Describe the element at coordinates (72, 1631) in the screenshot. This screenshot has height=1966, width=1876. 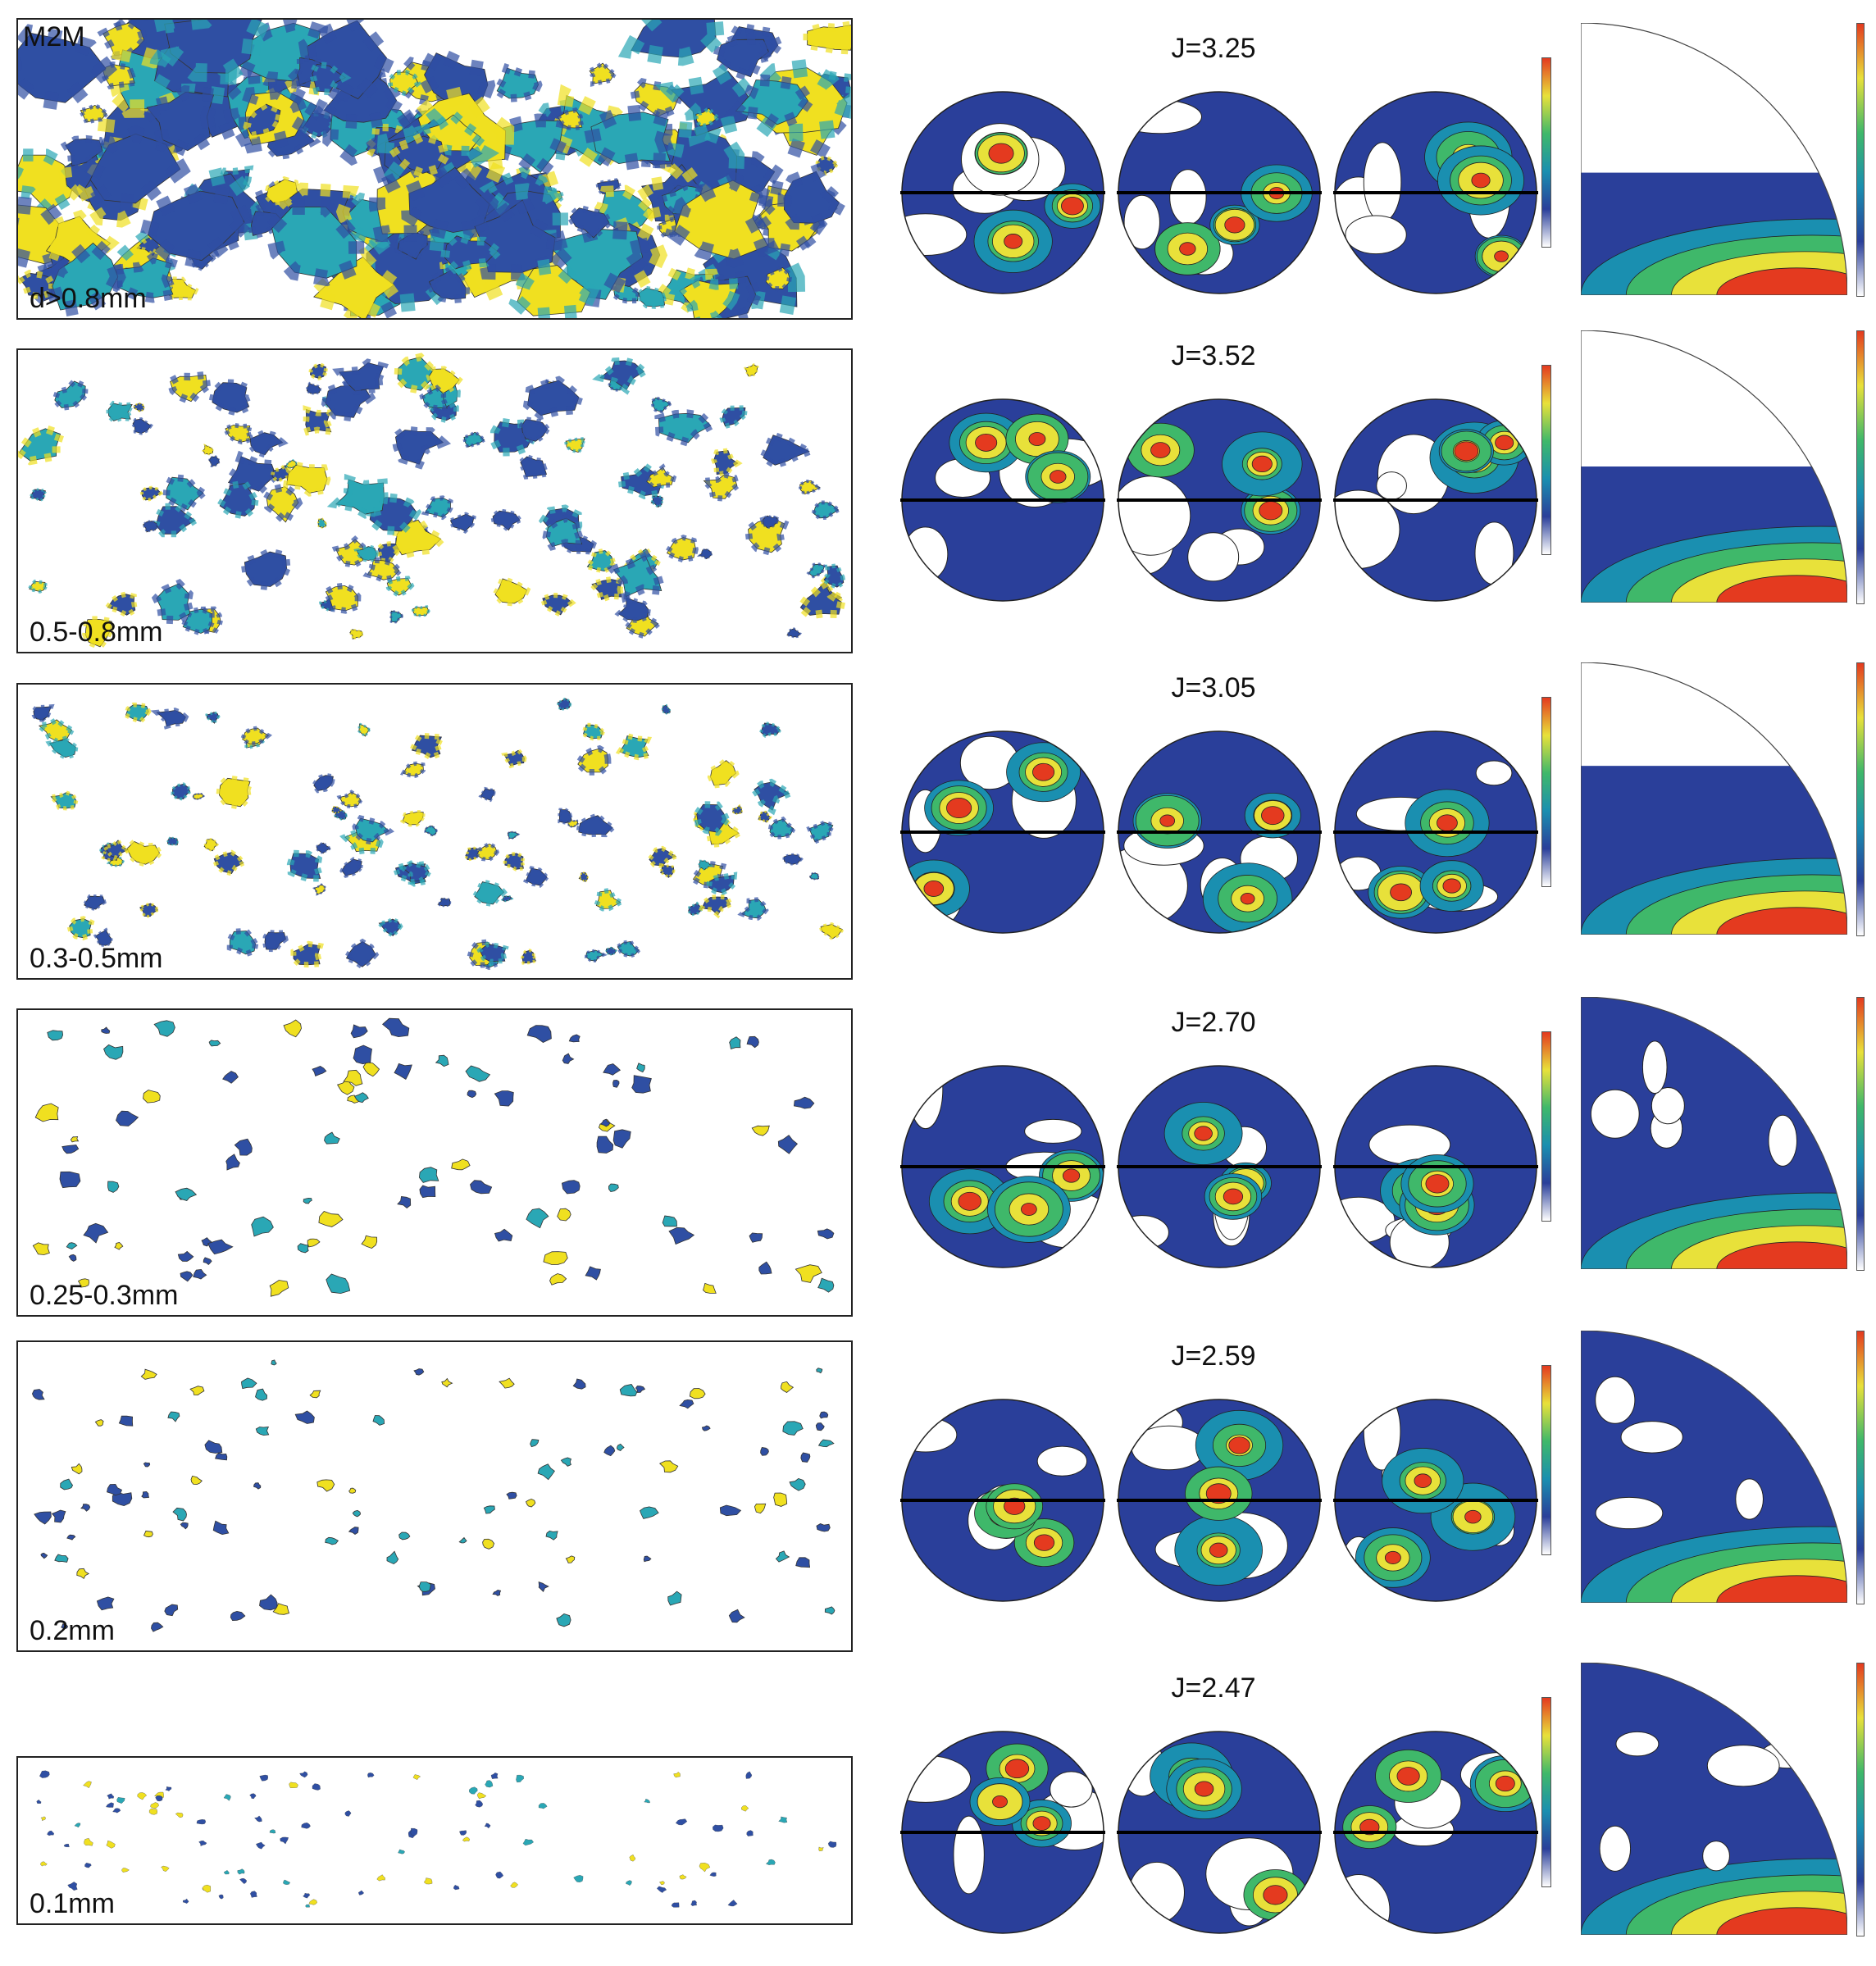
I see `size-range-label: 0.2mm` at that location.